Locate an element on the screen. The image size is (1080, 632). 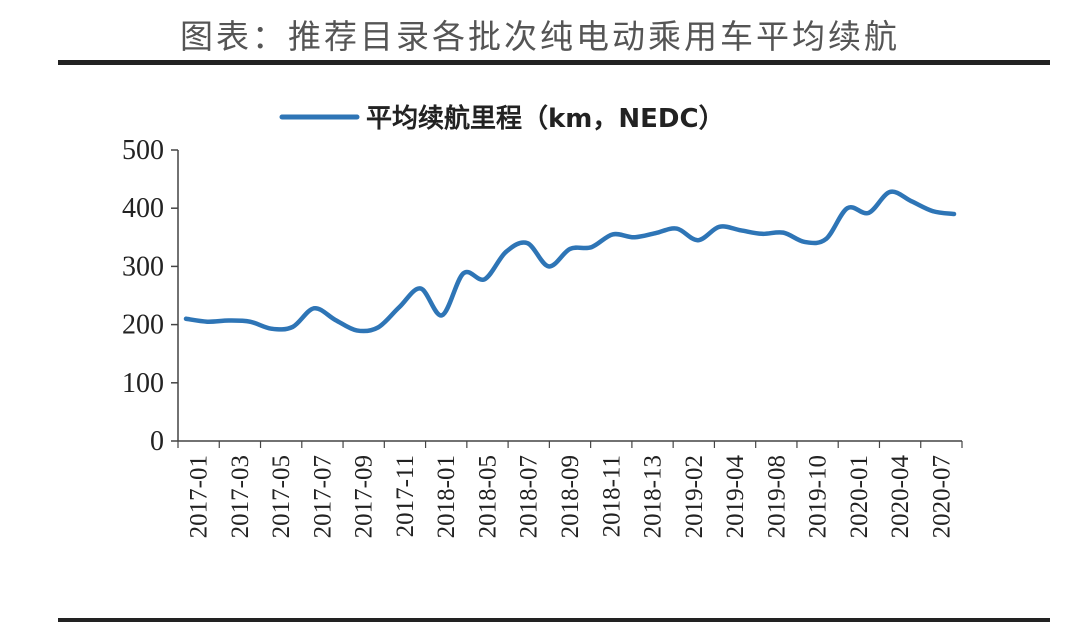
x-tick-label: 2017-07 is located at coordinates (322, 496).